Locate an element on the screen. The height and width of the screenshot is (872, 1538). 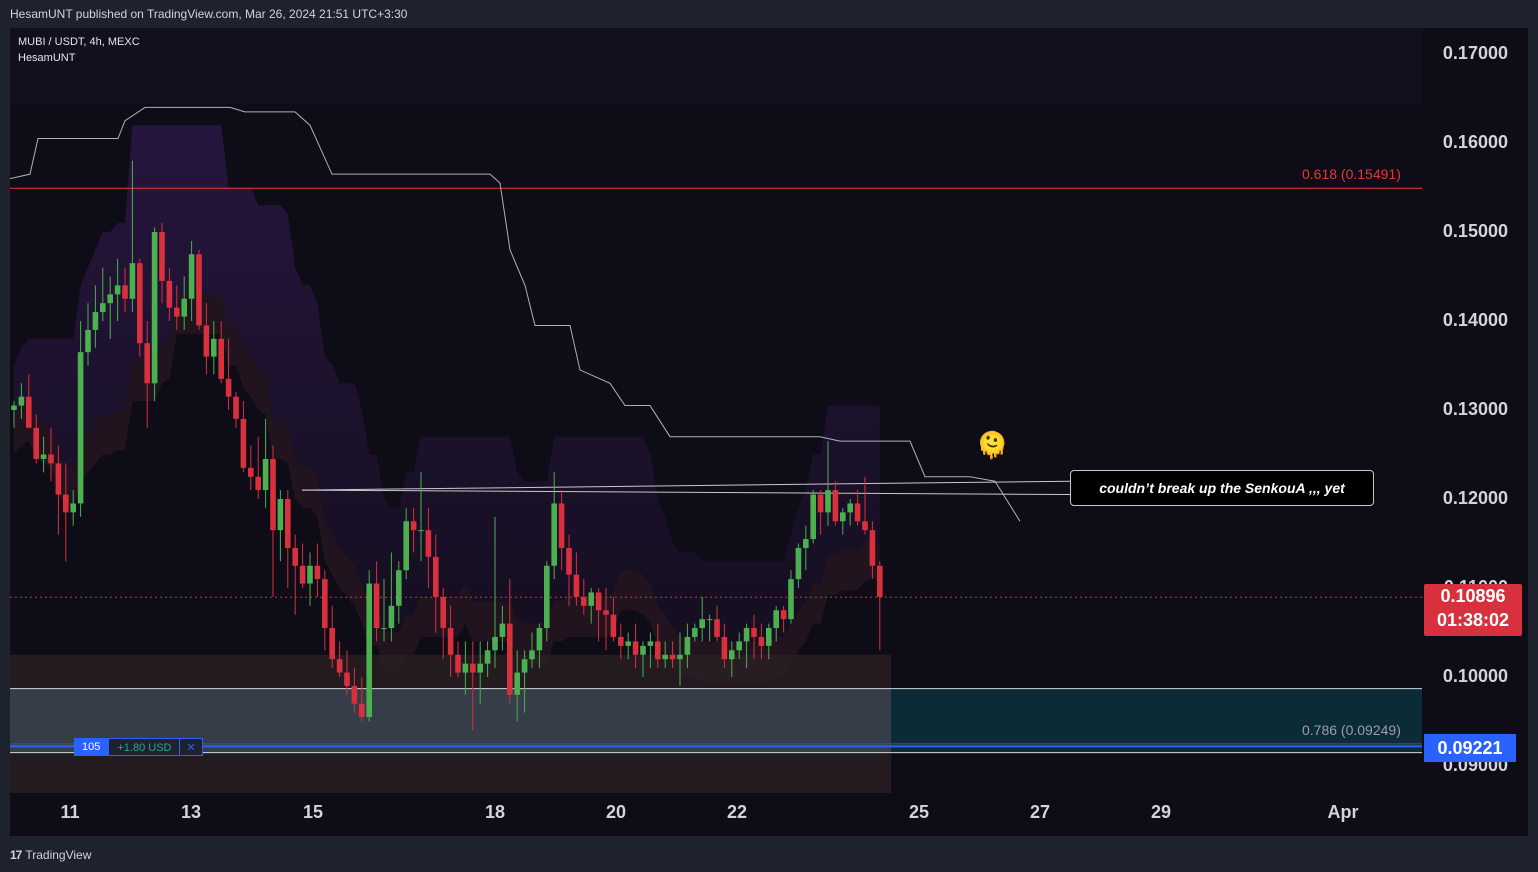
time-tick-label: 11 is located at coordinates (70, 812).